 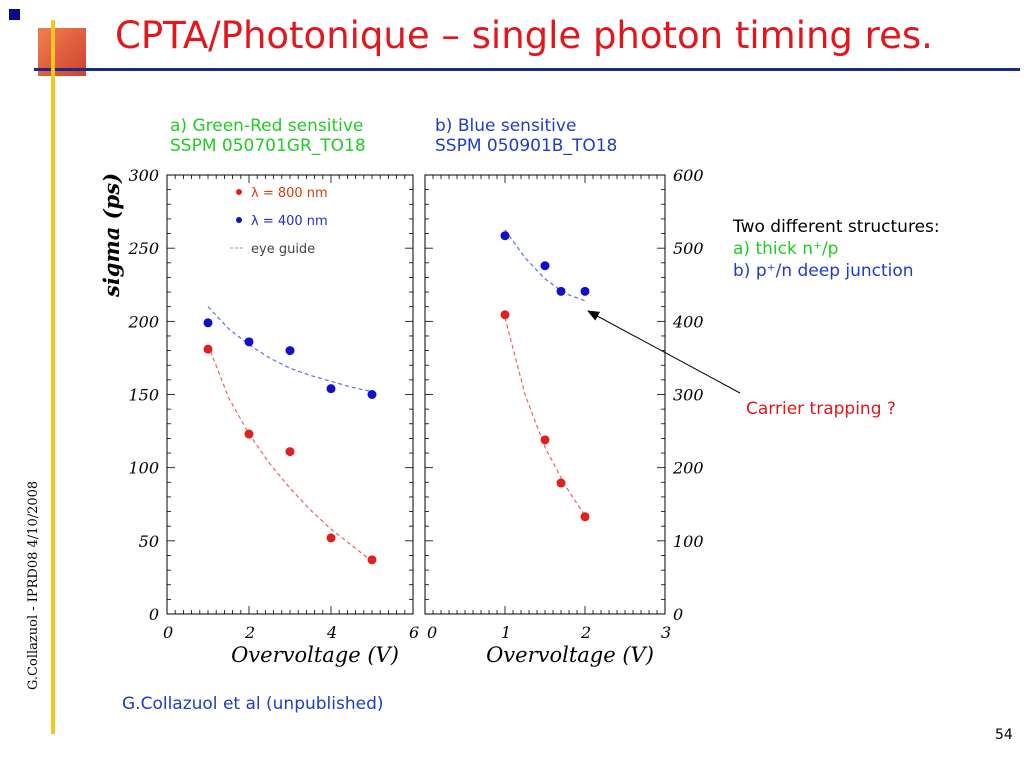 I want to click on panel-a-y-tick-label: 100, so click(x=143, y=468).